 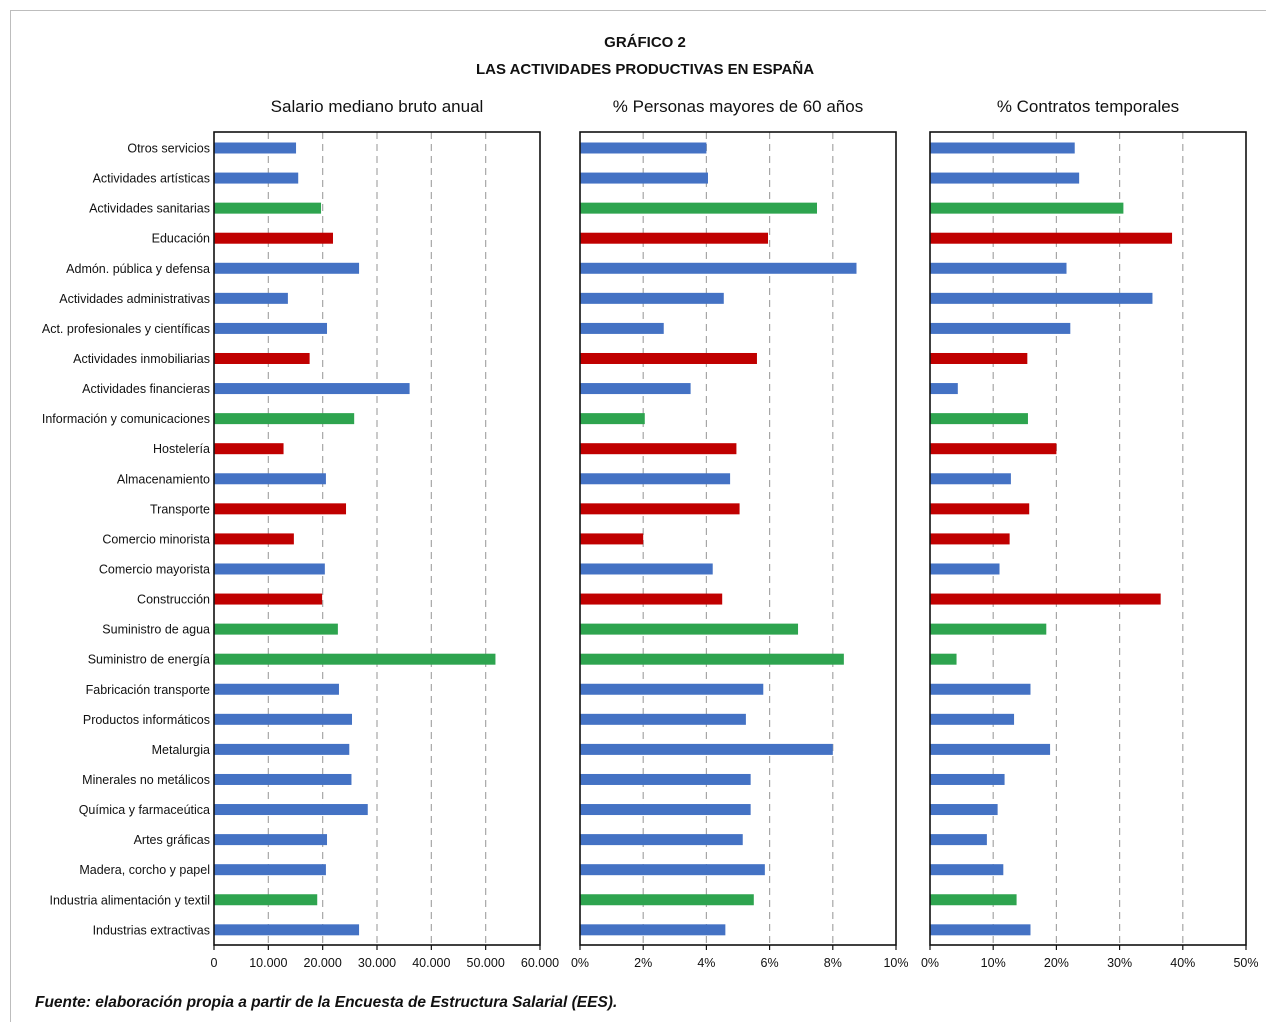 I want to click on category-label: Minerales no metálicos, so click(x=146, y=780).